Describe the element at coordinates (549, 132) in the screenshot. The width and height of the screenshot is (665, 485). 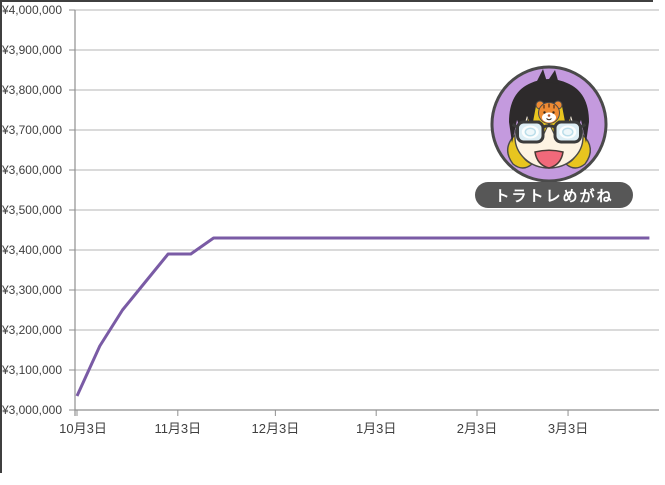
I see `glasses-icon` at that location.